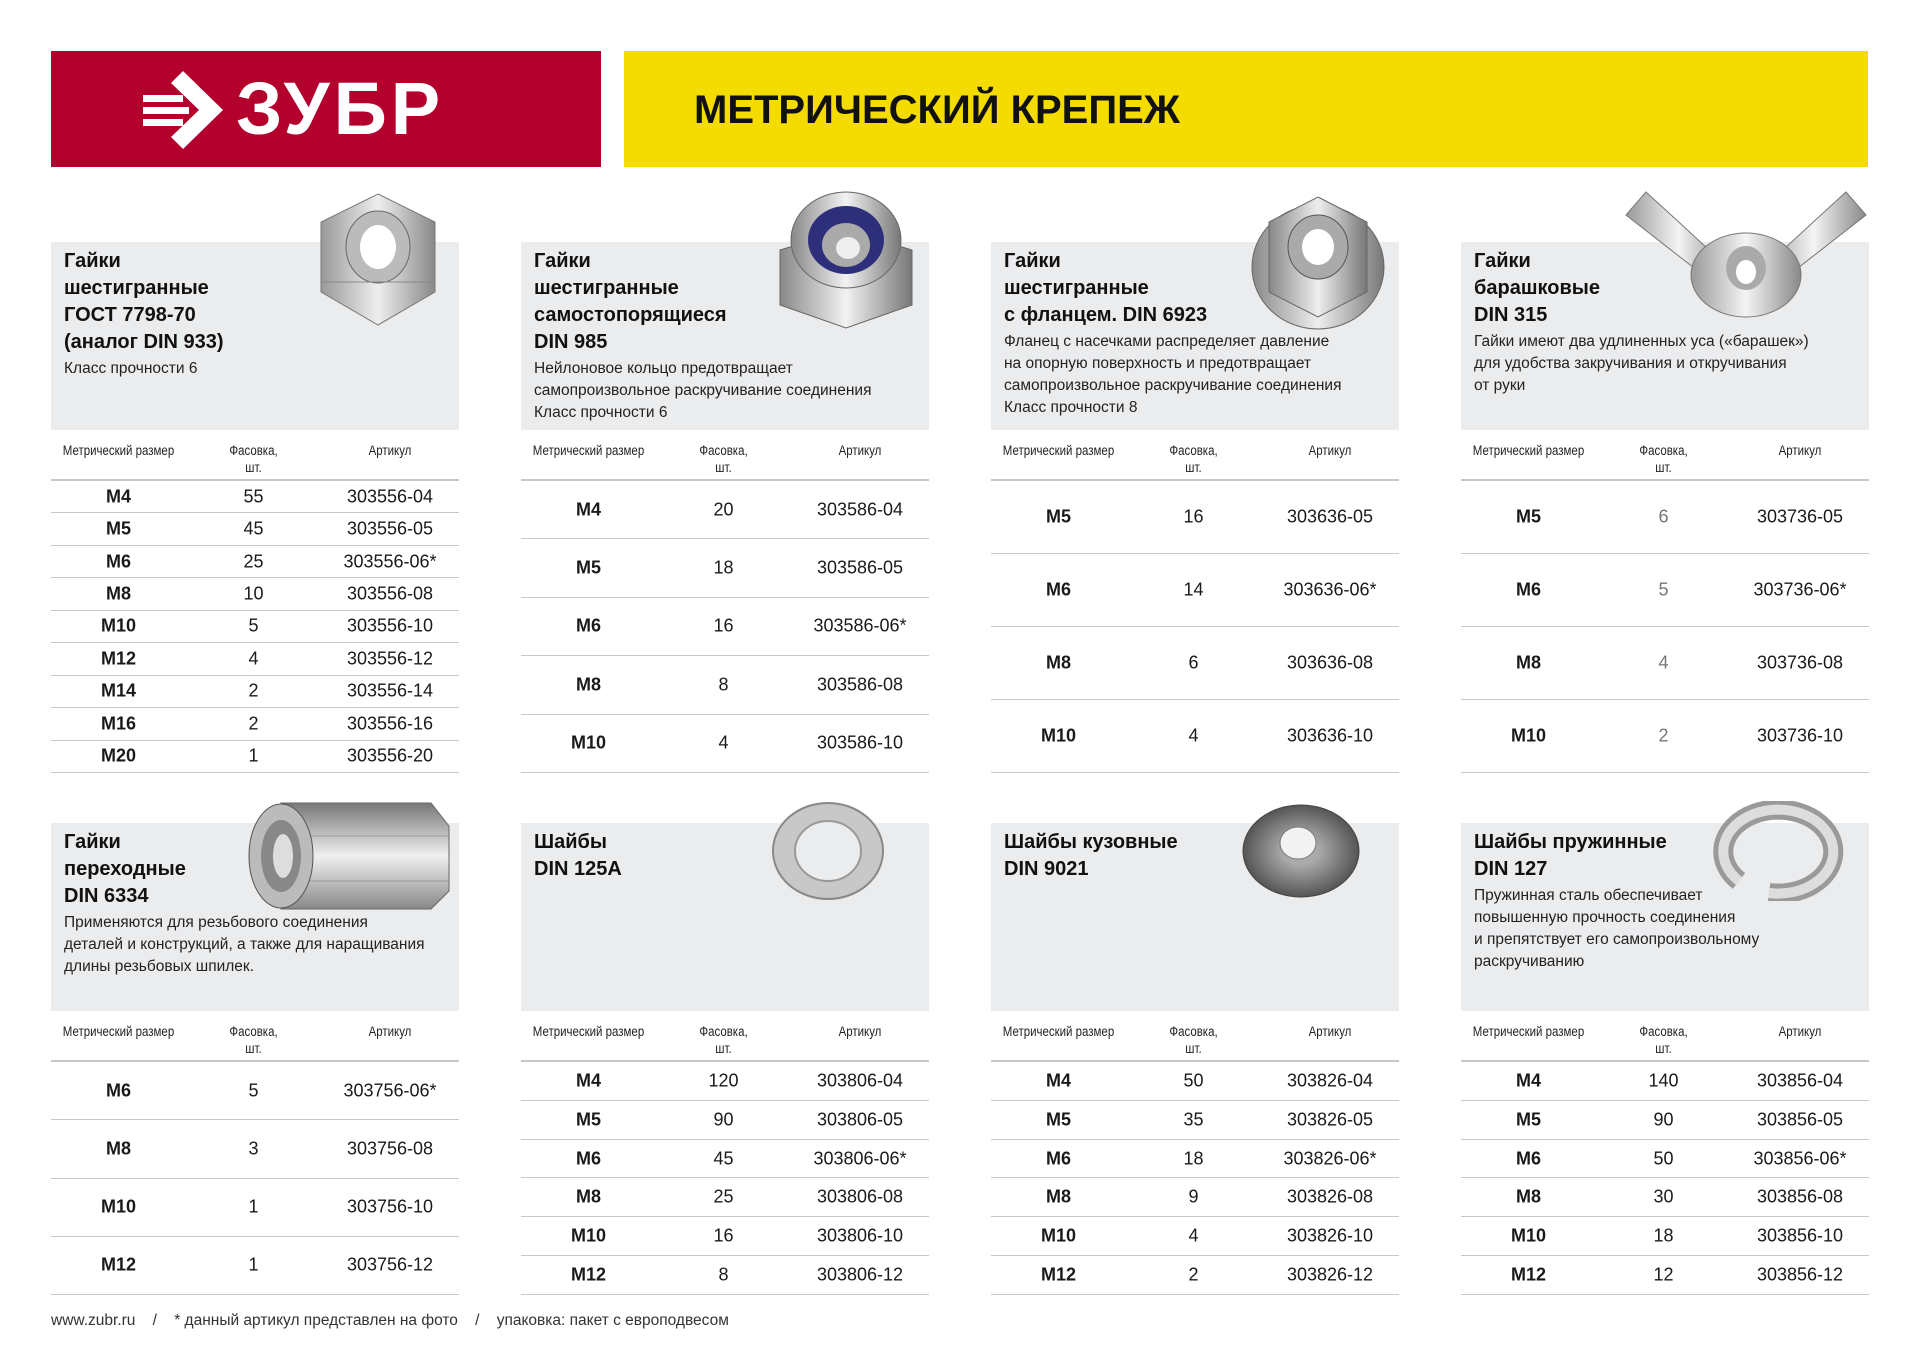 Image resolution: width=1920 pixels, height=1357 pixels. I want to click on table-row: M5 18 303586-05, so click(725, 568).